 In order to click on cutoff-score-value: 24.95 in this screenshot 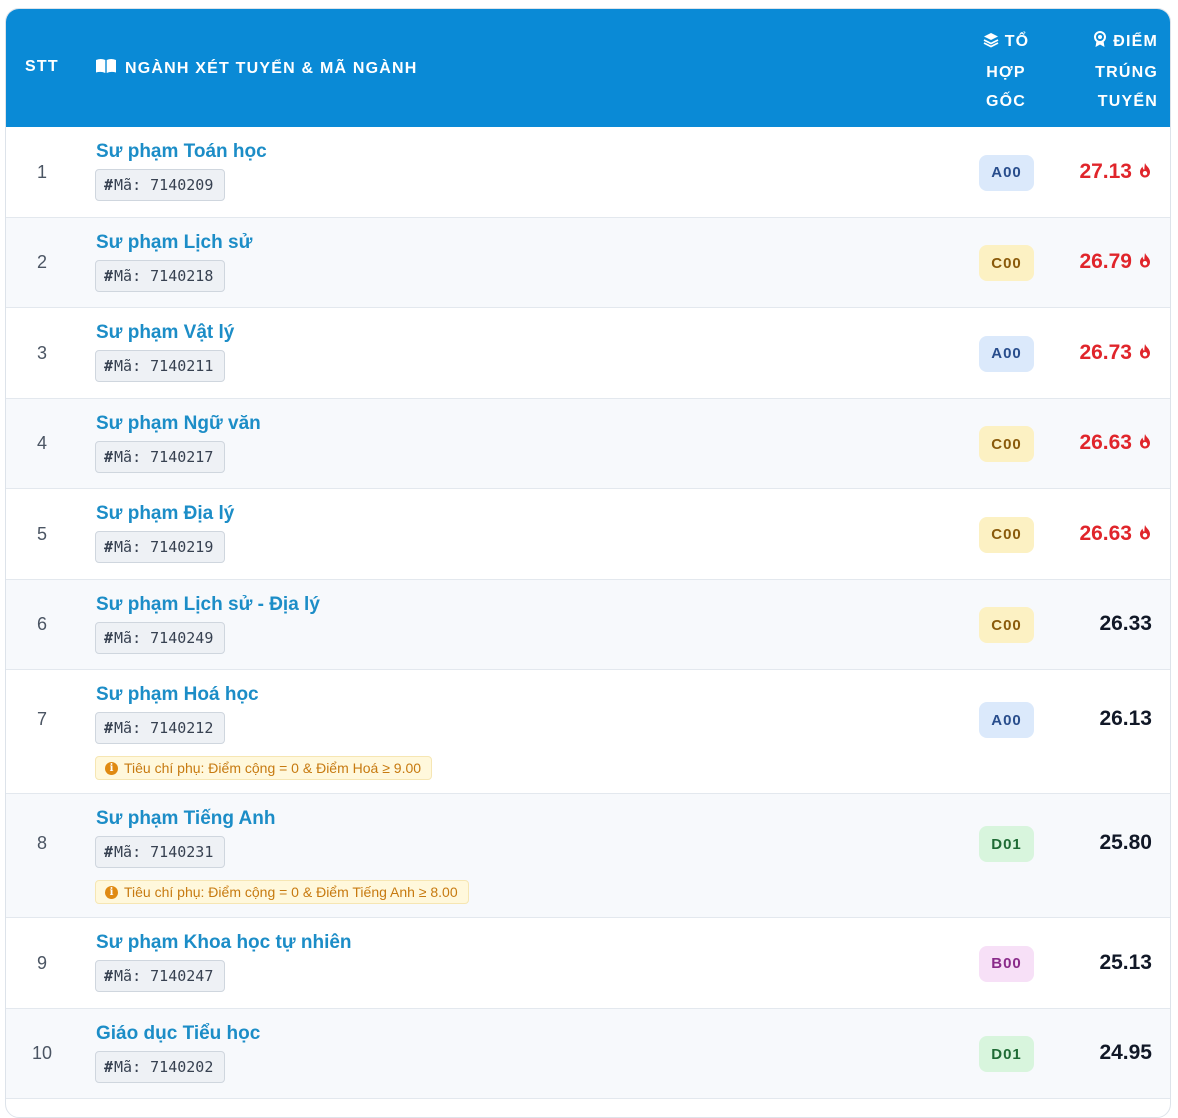, I will do `click(1125, 1052)`.